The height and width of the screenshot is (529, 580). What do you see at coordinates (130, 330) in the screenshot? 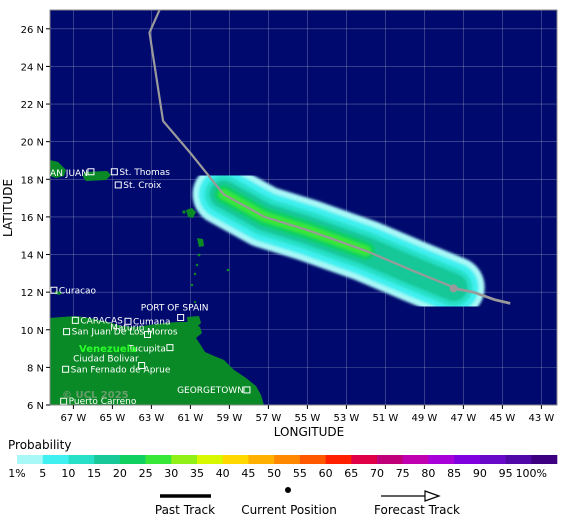
I see `city-maturin: Maturin` at bounding box center [130, 330].